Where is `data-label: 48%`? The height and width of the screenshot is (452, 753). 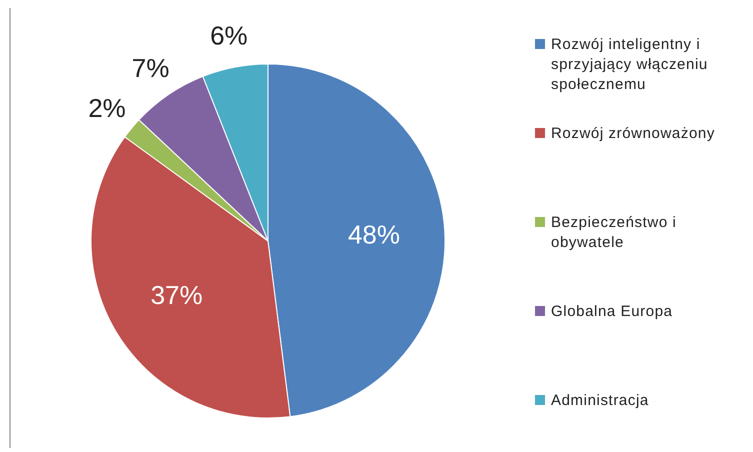
data-label: 48% is located at coordinates (374, 234).